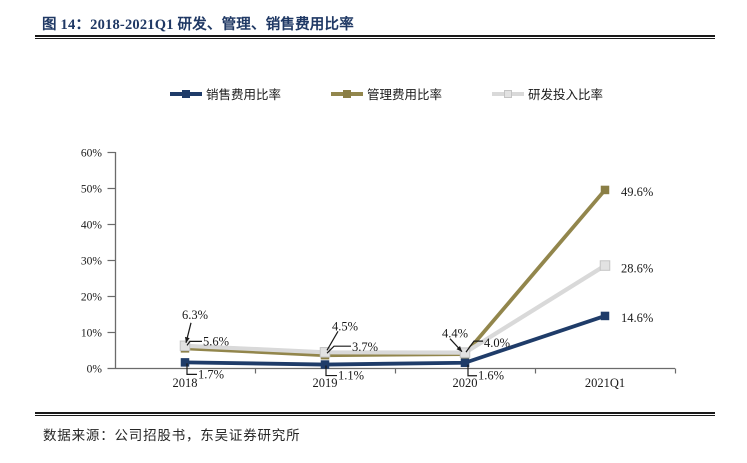 The width and height of the screenshot is (747, 463). I want to click on figure-title: 图 14：2018-2021Q1 研发、管理、销售费用比率, so click(198, 25).